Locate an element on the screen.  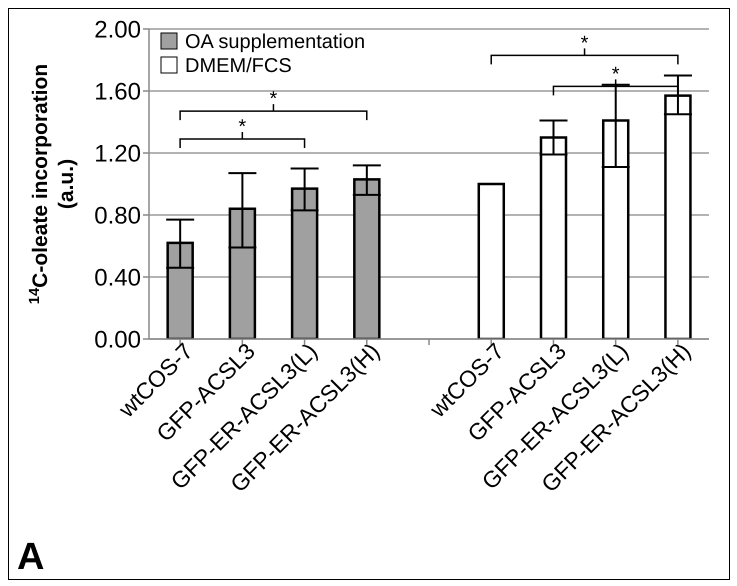
legend-label: DMEM/FCS is located at coordinates (238, 66).